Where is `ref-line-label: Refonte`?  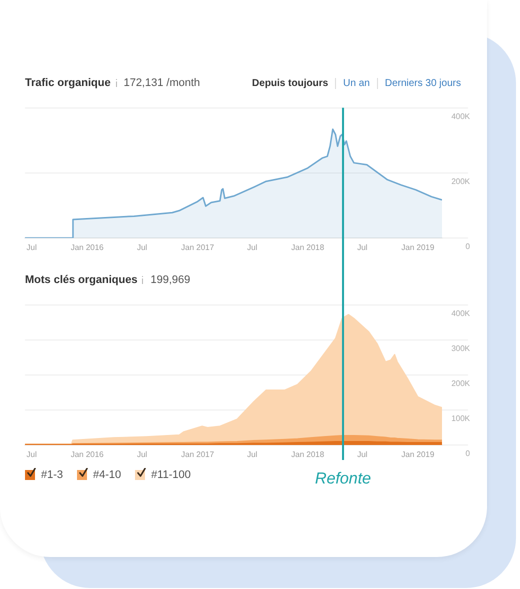
ref-line-label: Refonte is located at coordinates (343, 479).